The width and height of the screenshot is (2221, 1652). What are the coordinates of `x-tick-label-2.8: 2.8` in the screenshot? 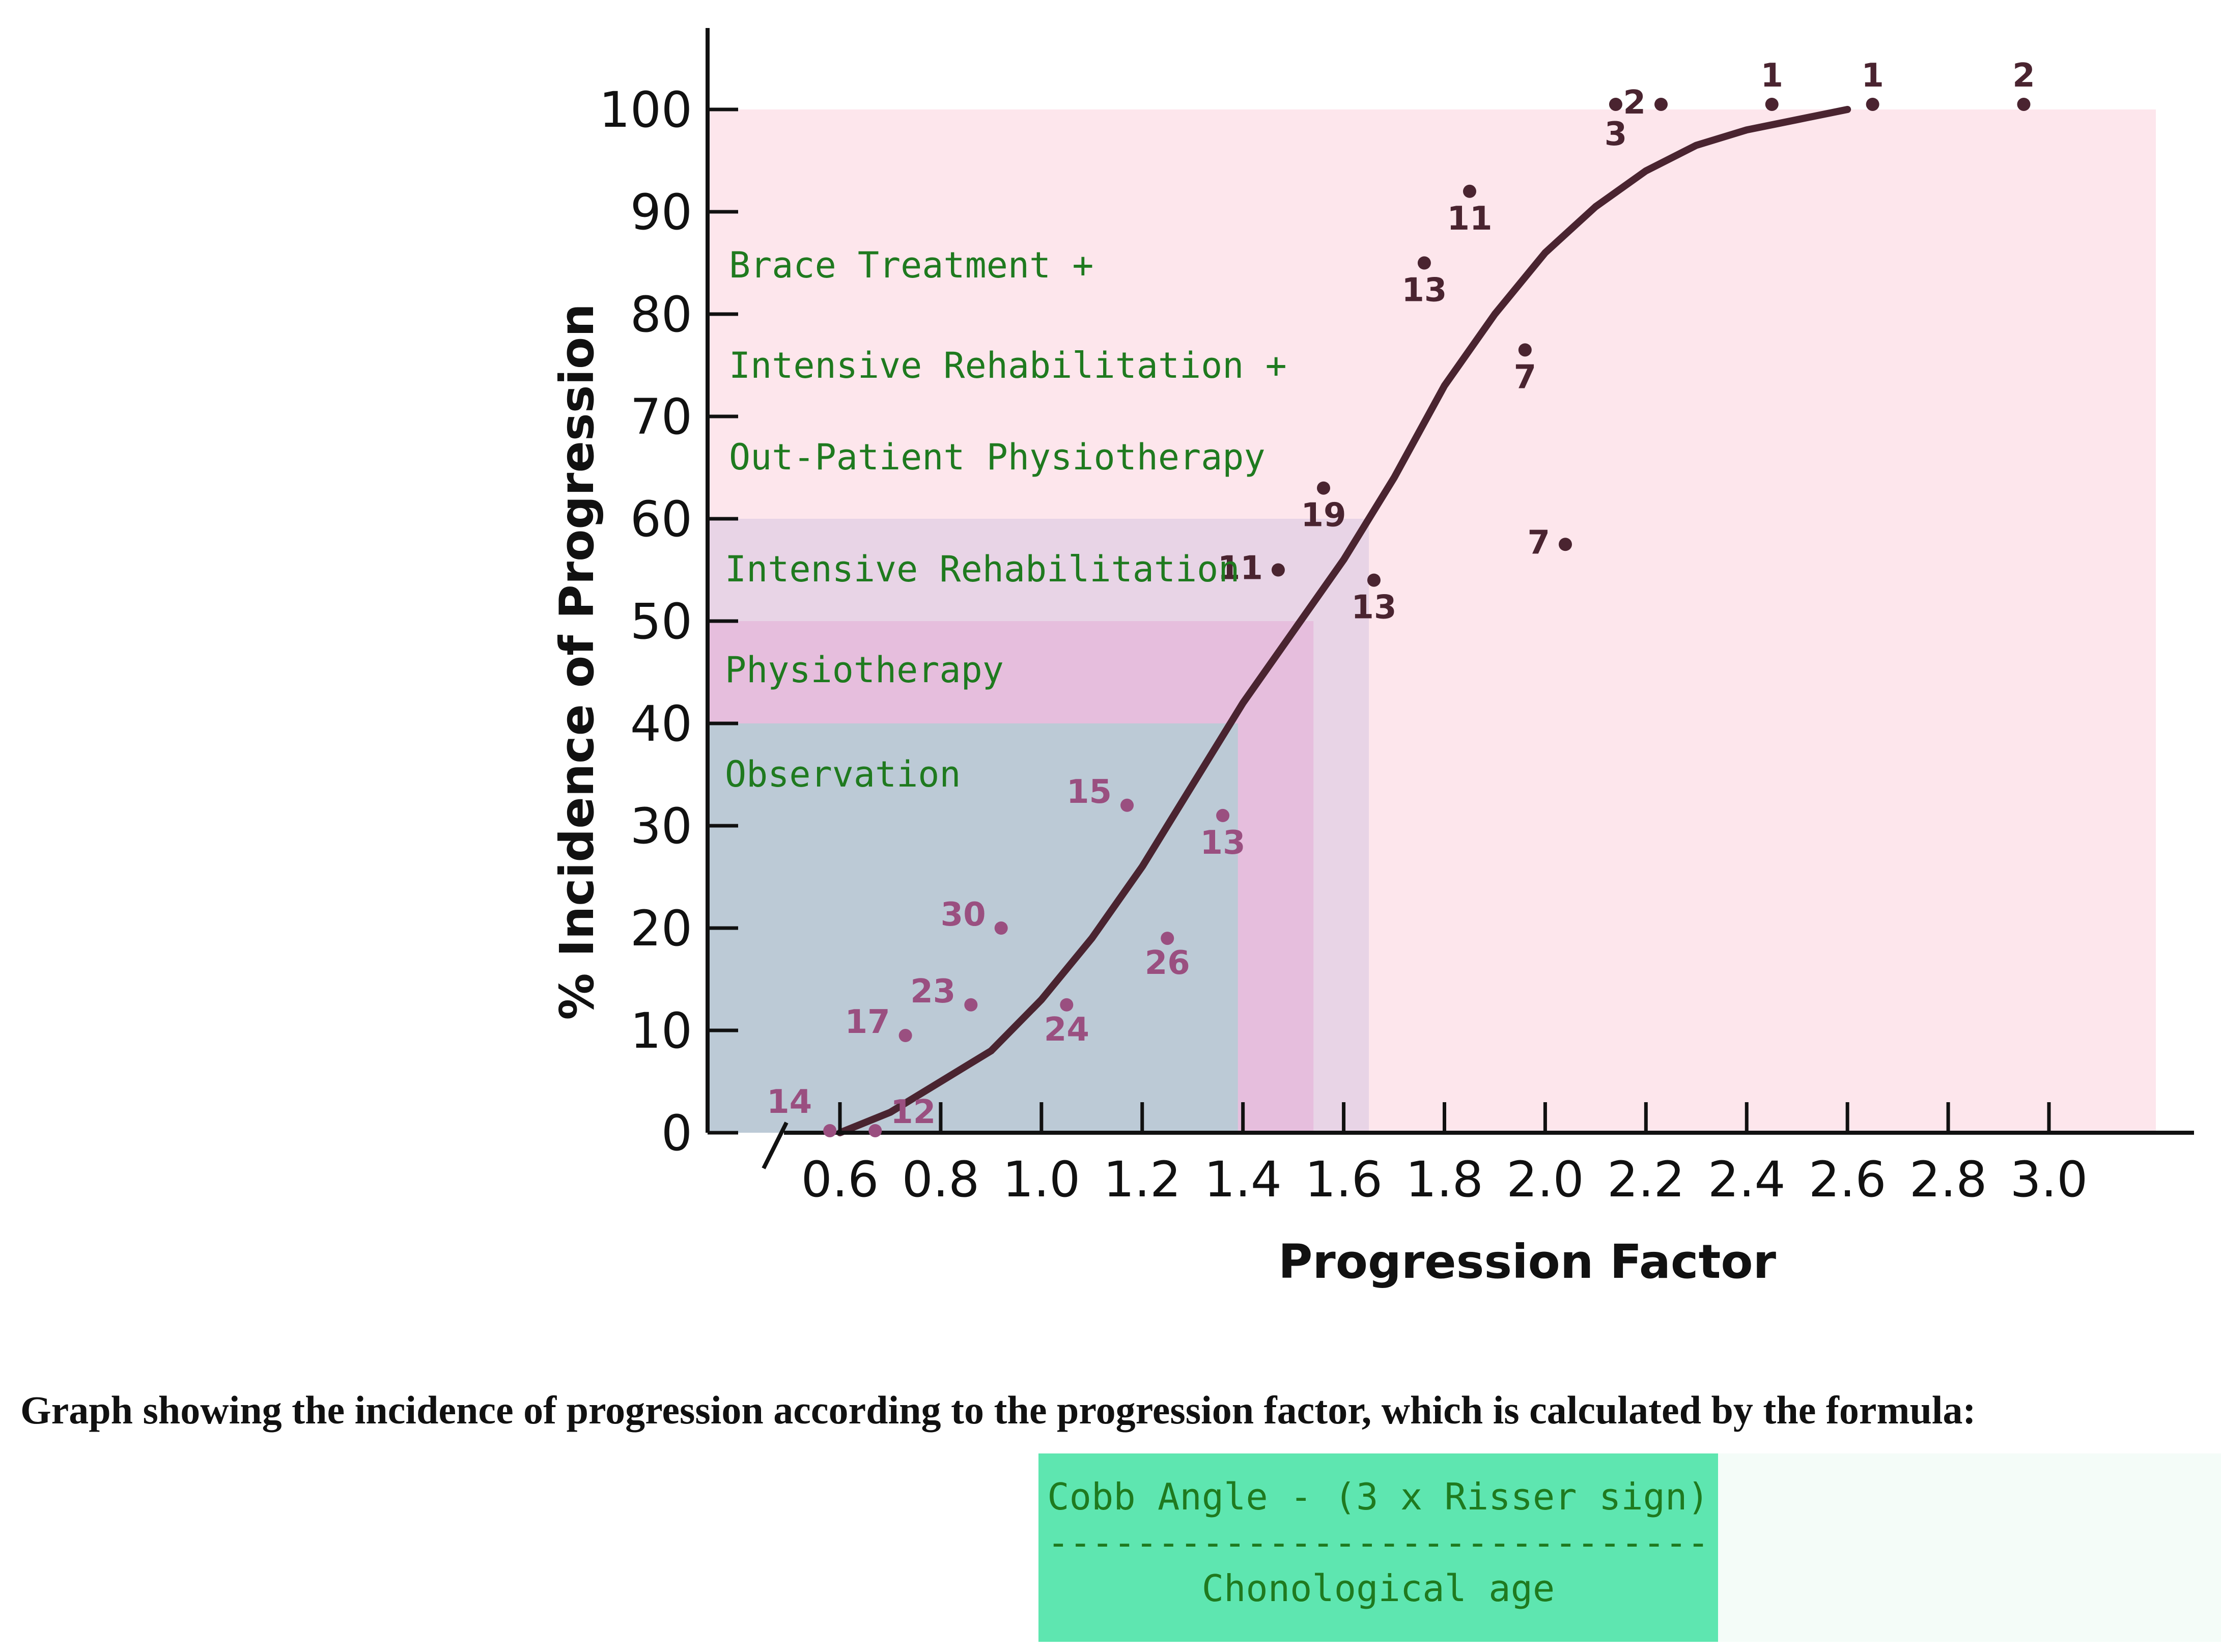 It's located at (1948, 1179).